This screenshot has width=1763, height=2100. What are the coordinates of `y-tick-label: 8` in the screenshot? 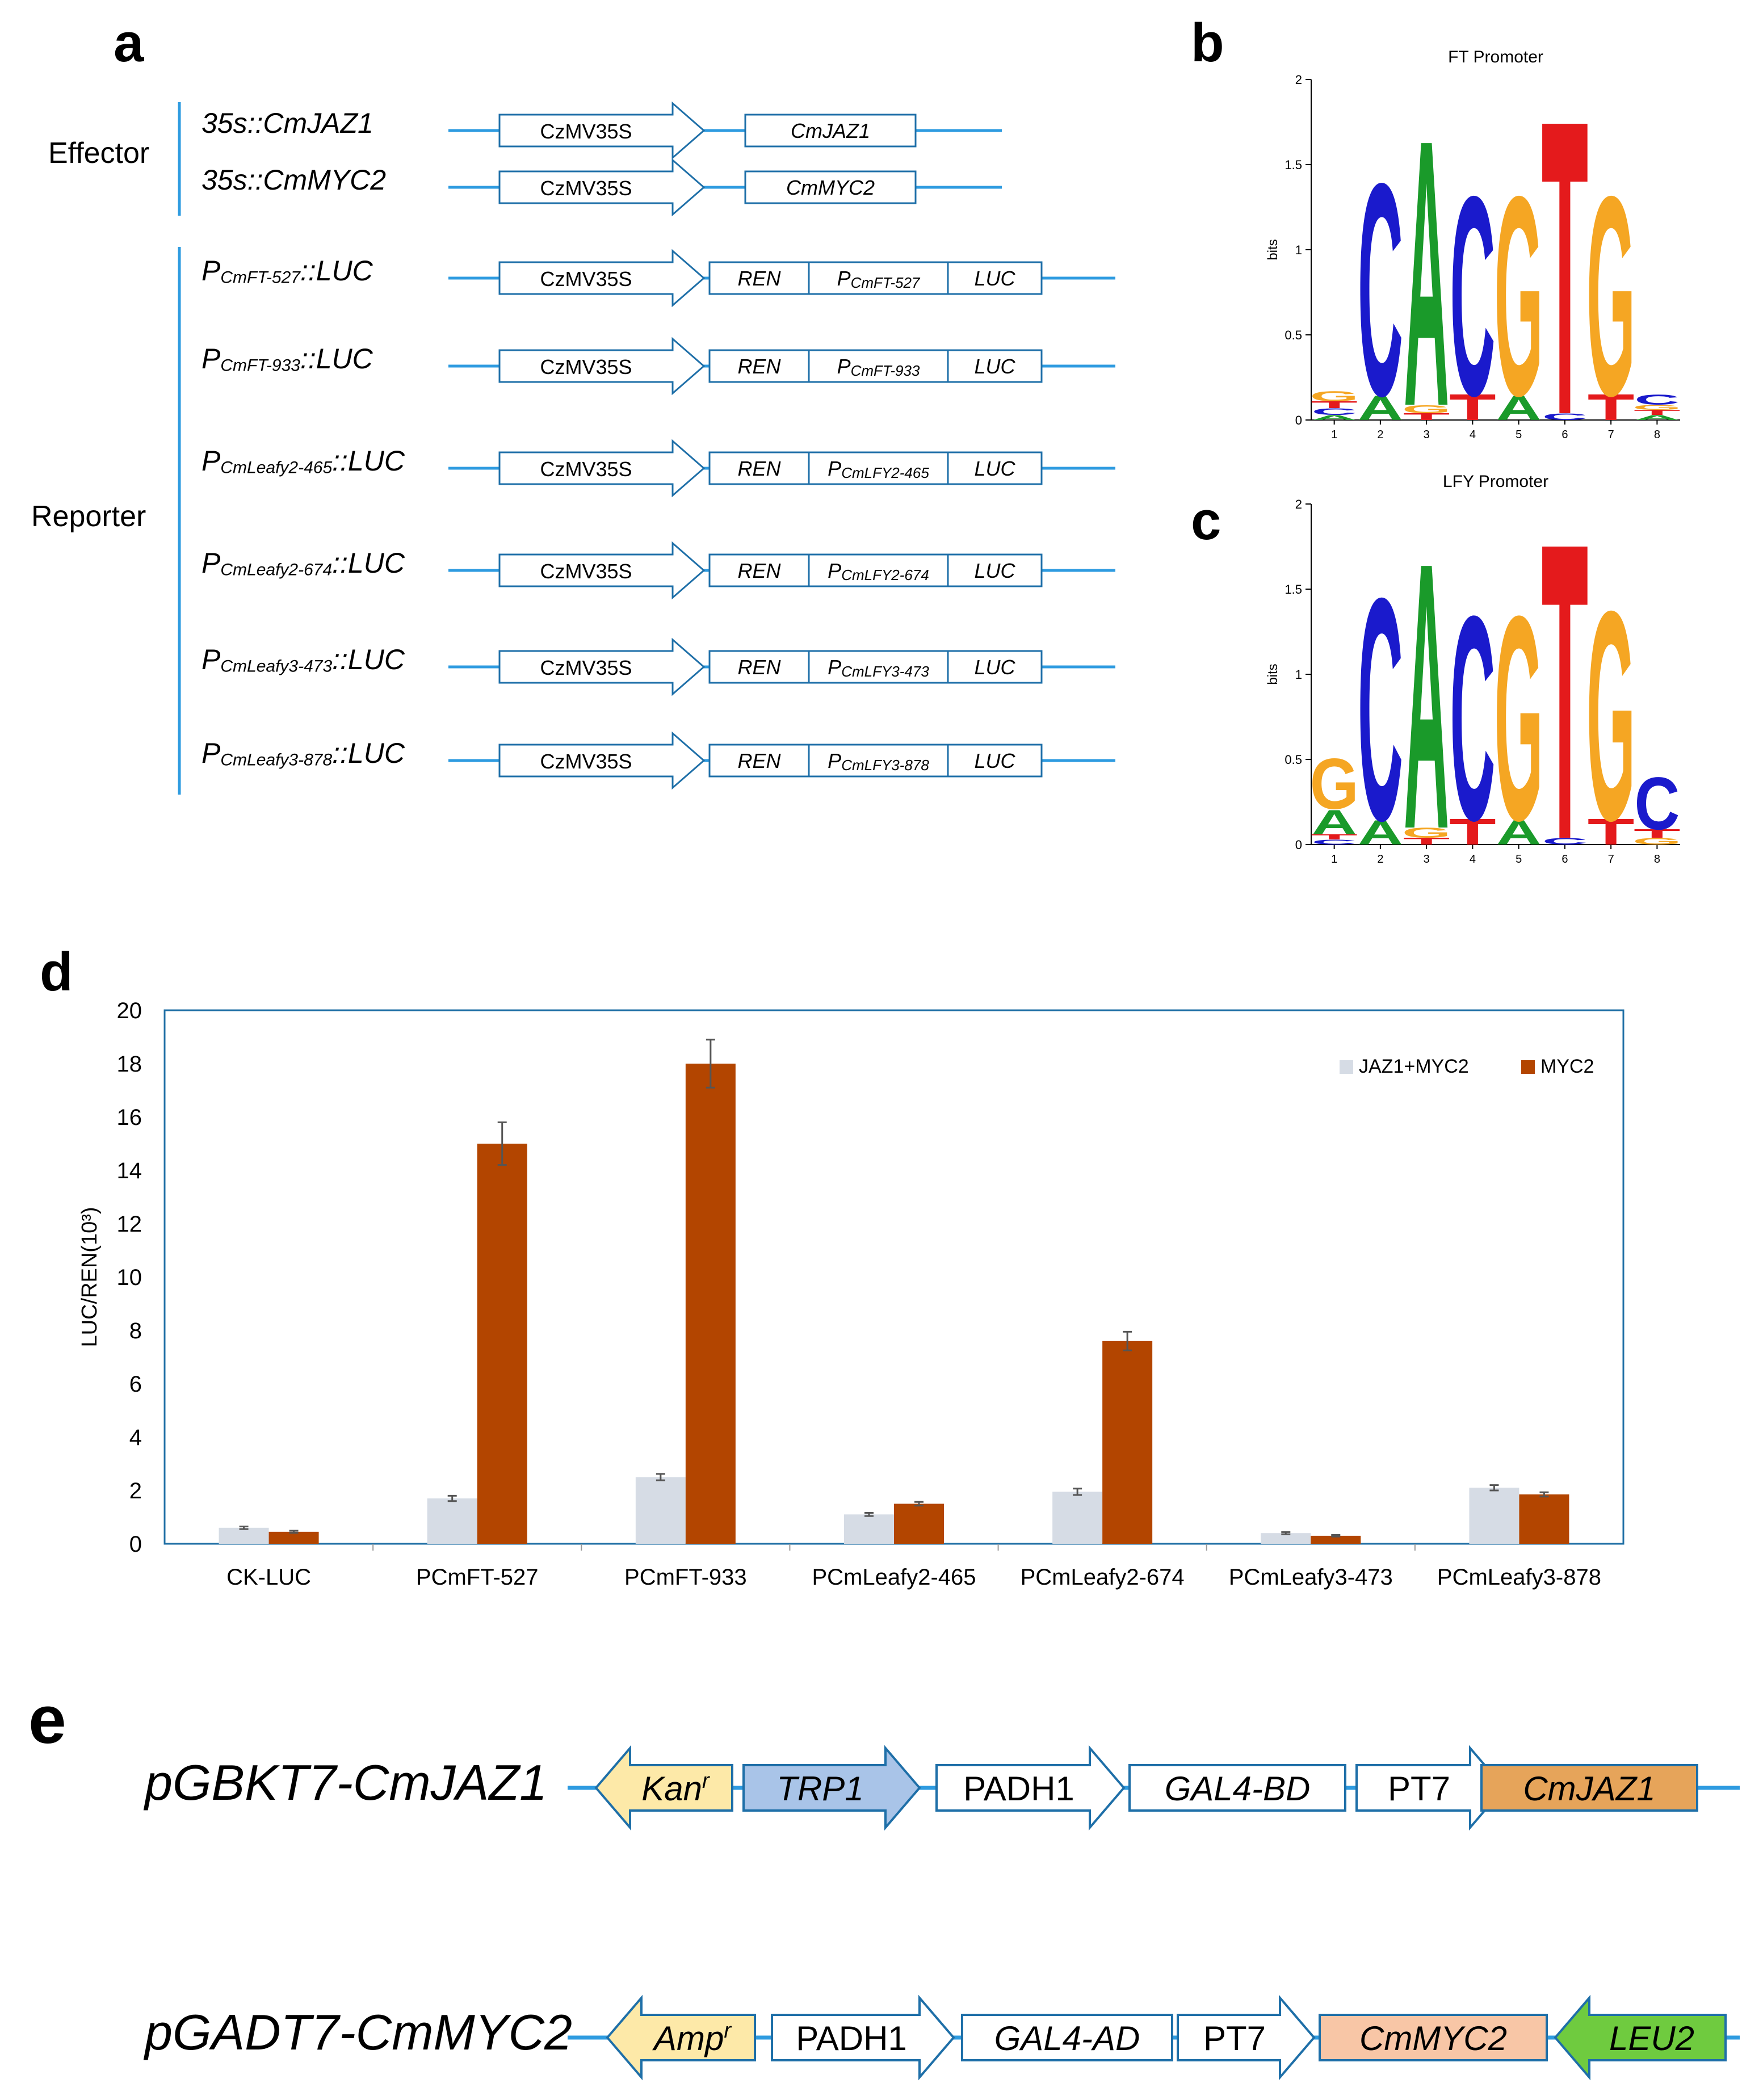 It's located at (135, 1330).